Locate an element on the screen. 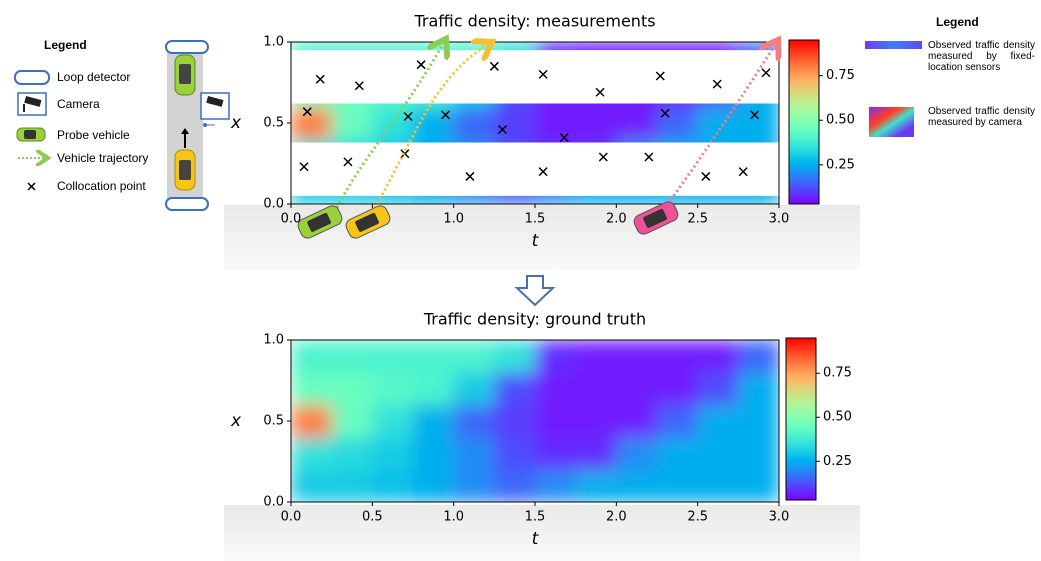 This screenshot has height=561, width=1041. heatmap-cells is located at coordinates (535, 421).